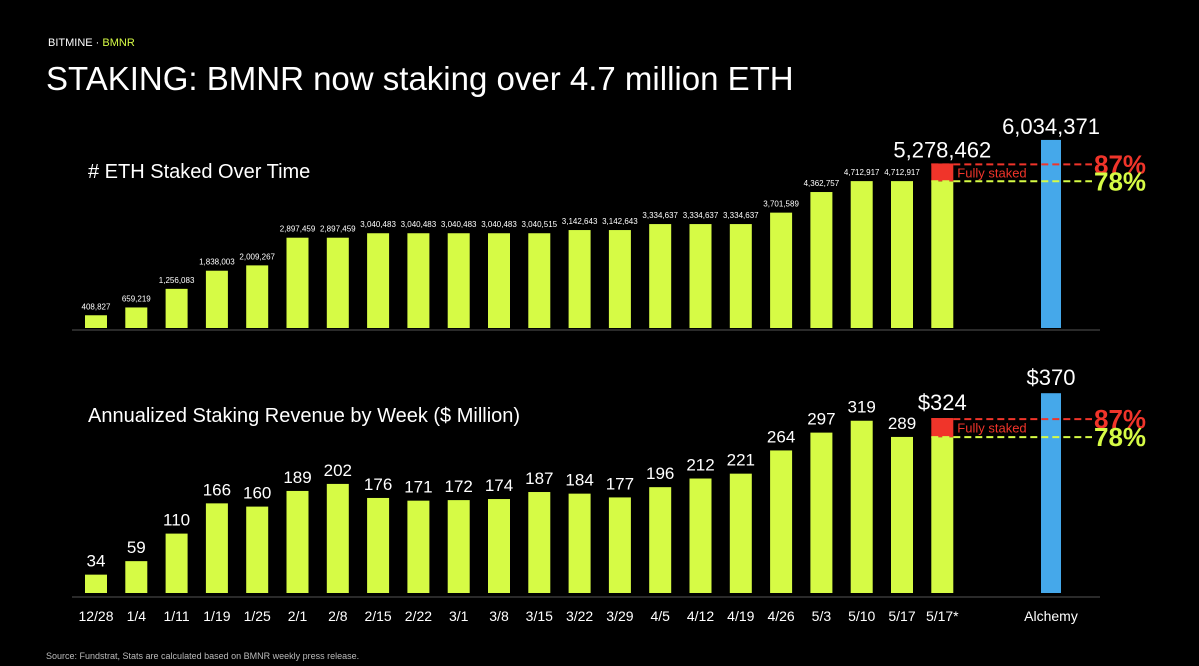 Image resolution: width=1199 pixels, height=666 pixels. Describe the element at coordinates (1051, 126) in the screenshot. I see `value-label: 6,034,371` at that location.